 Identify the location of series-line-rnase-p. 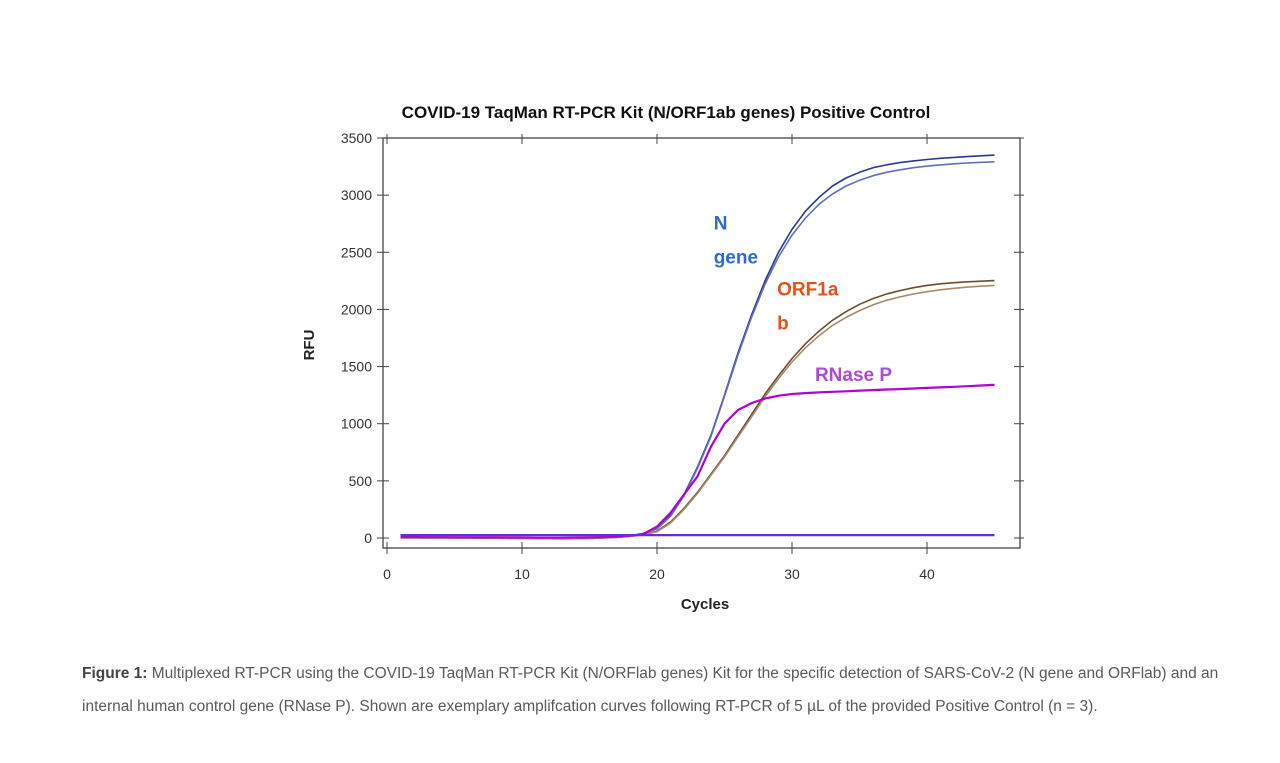
(697, 461).